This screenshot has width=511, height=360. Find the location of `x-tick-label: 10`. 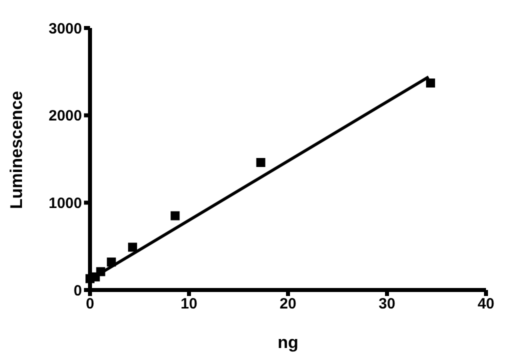

x-tick-label: 10 is located at coordinates (189, 304).